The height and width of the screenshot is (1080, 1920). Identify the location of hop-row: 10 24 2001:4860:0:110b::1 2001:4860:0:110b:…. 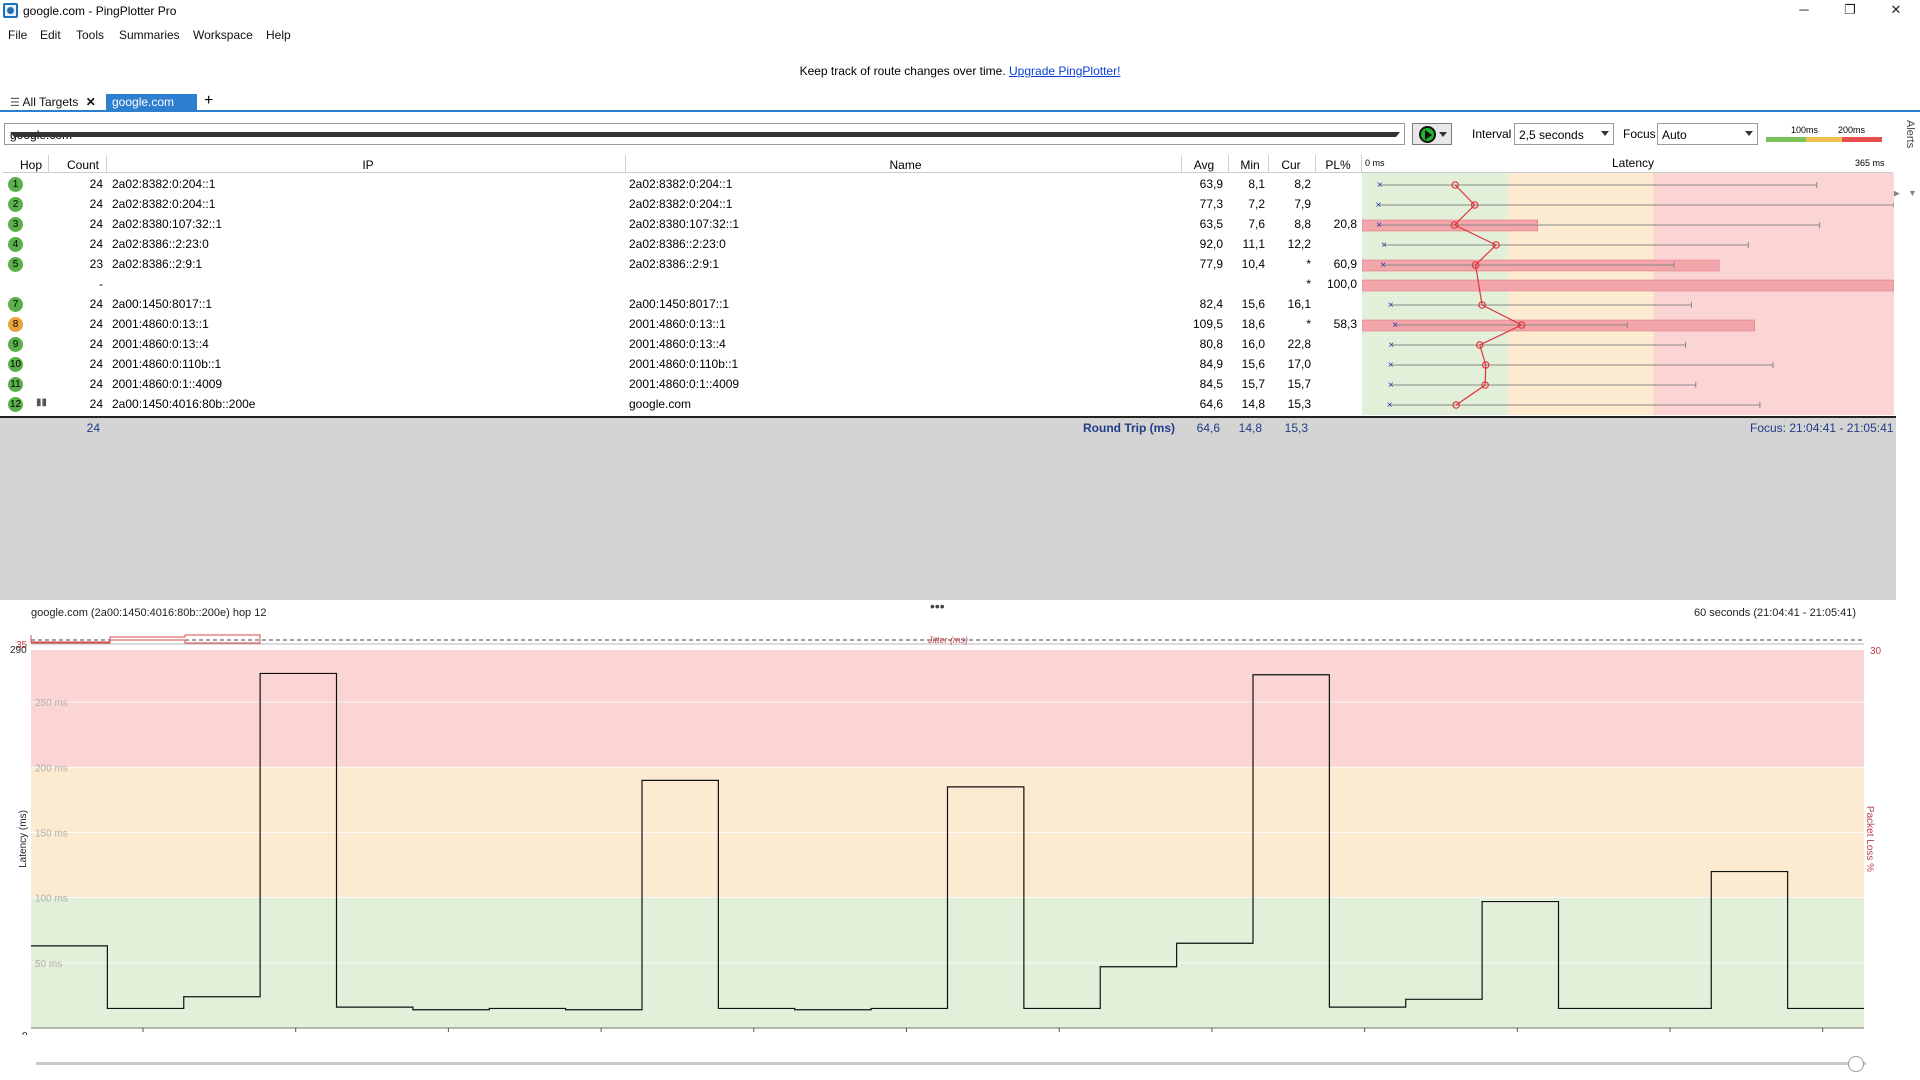
(948, 364).